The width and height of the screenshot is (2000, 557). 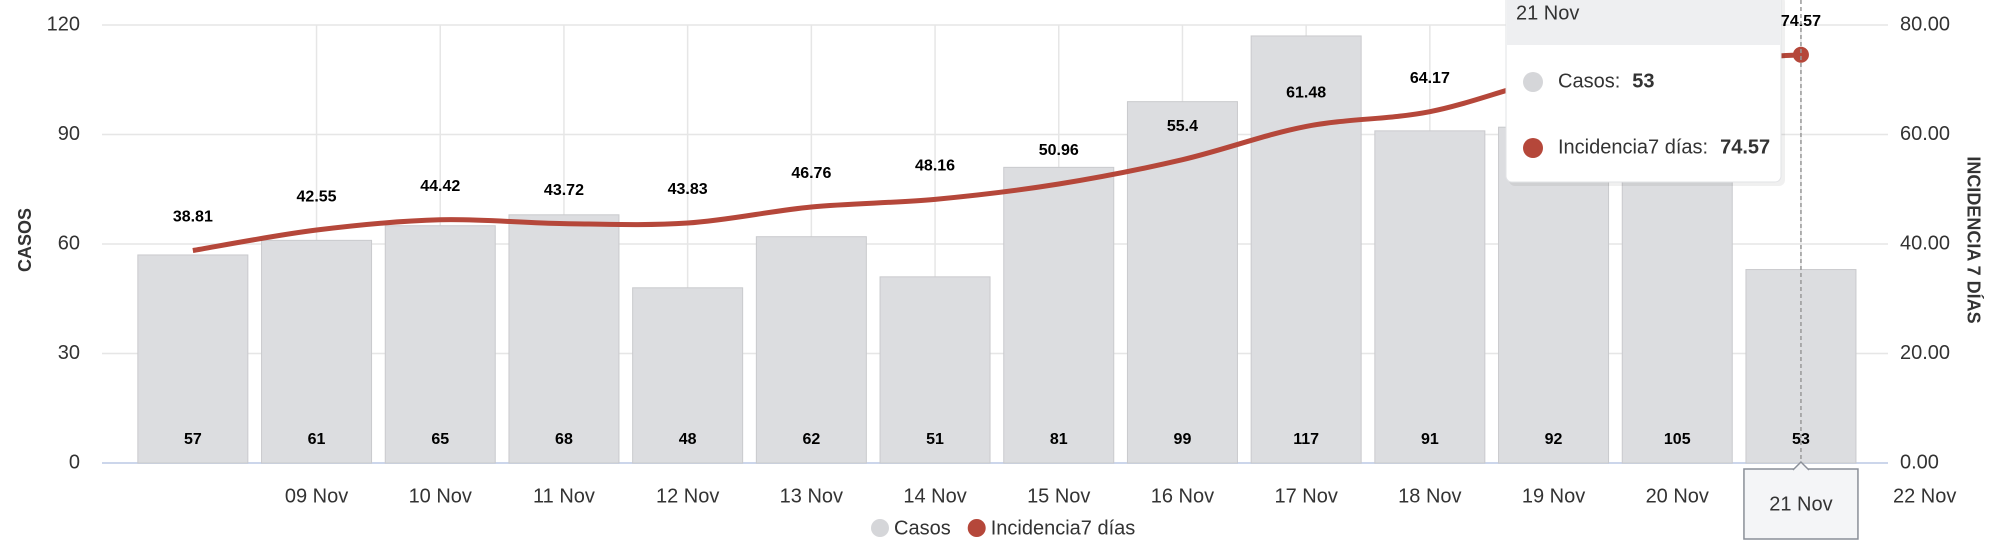 What do you see at coordinates (1429, 496) in the screenshot?
I see `x-tick-label: 18 Nov` at bounding box center [1429, 496].